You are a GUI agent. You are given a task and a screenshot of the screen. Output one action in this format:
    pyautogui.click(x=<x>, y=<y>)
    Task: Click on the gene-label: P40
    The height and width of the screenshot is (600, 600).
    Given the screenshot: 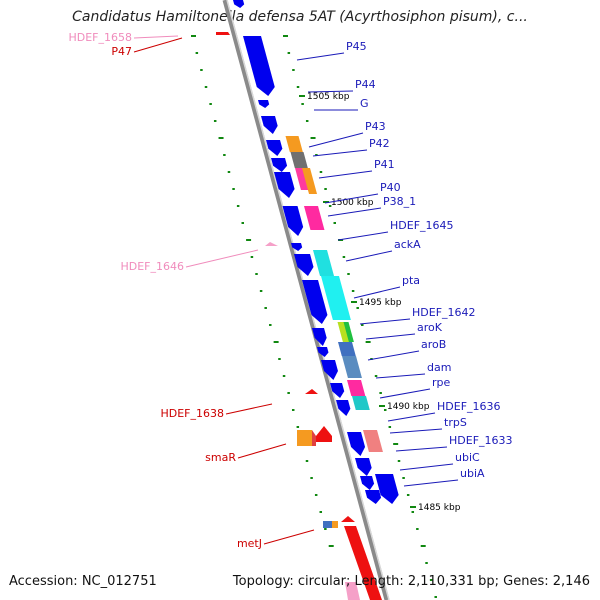 What is the action you would take?
    pyautogui.click(x=390, y=187)
    